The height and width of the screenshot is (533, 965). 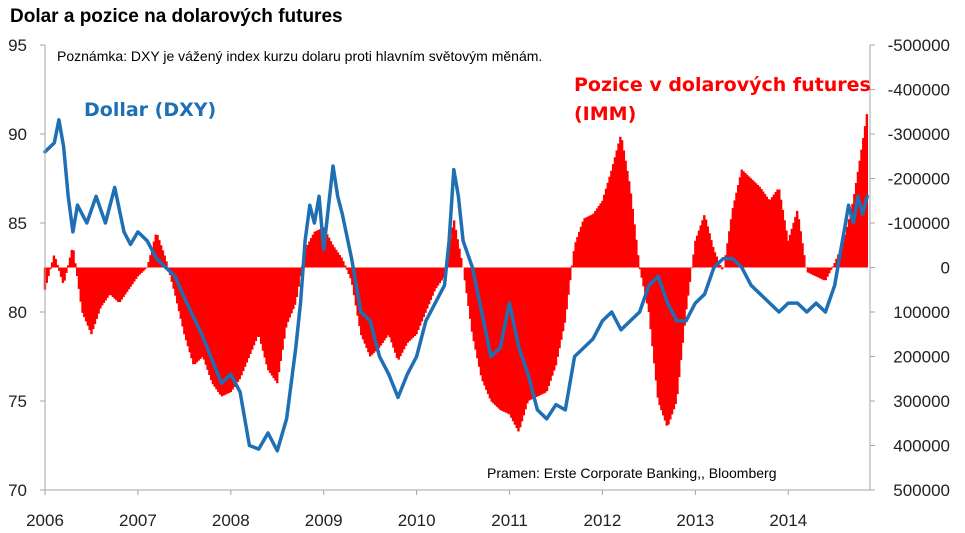 I want to click on imm-series-label-line1: Pozice v dolarových futures, so click(x=722, y=85).